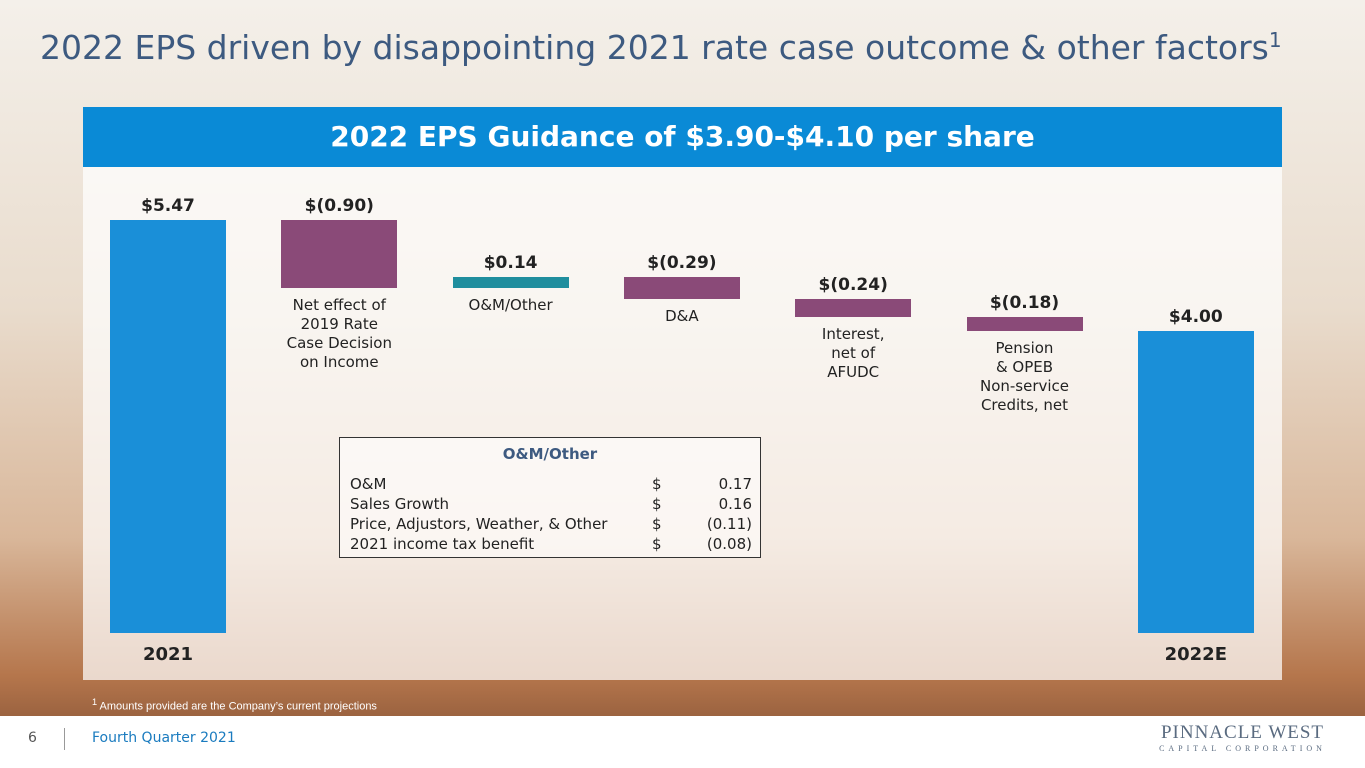 The image size is (1365, 768). What do you see at coordinates (164, 738) in the screenshot?
I see `footer-subtitle: Fourth Quarter 2021` at bounding box center [164, 738].